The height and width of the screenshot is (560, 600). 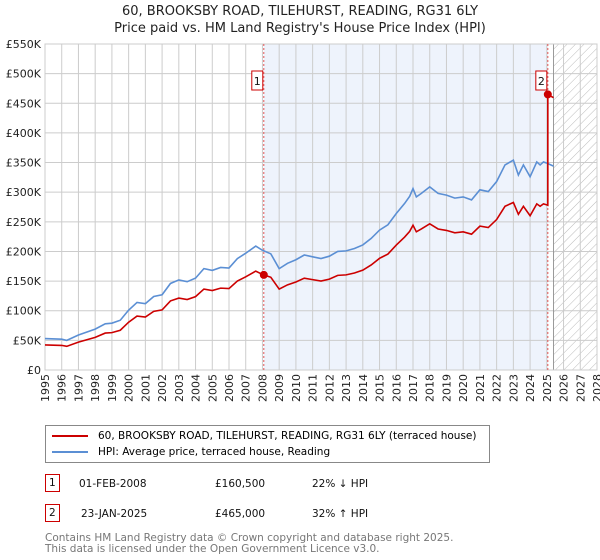 I want to click on x-tick-label: 2013, so click(x=346, y=388).